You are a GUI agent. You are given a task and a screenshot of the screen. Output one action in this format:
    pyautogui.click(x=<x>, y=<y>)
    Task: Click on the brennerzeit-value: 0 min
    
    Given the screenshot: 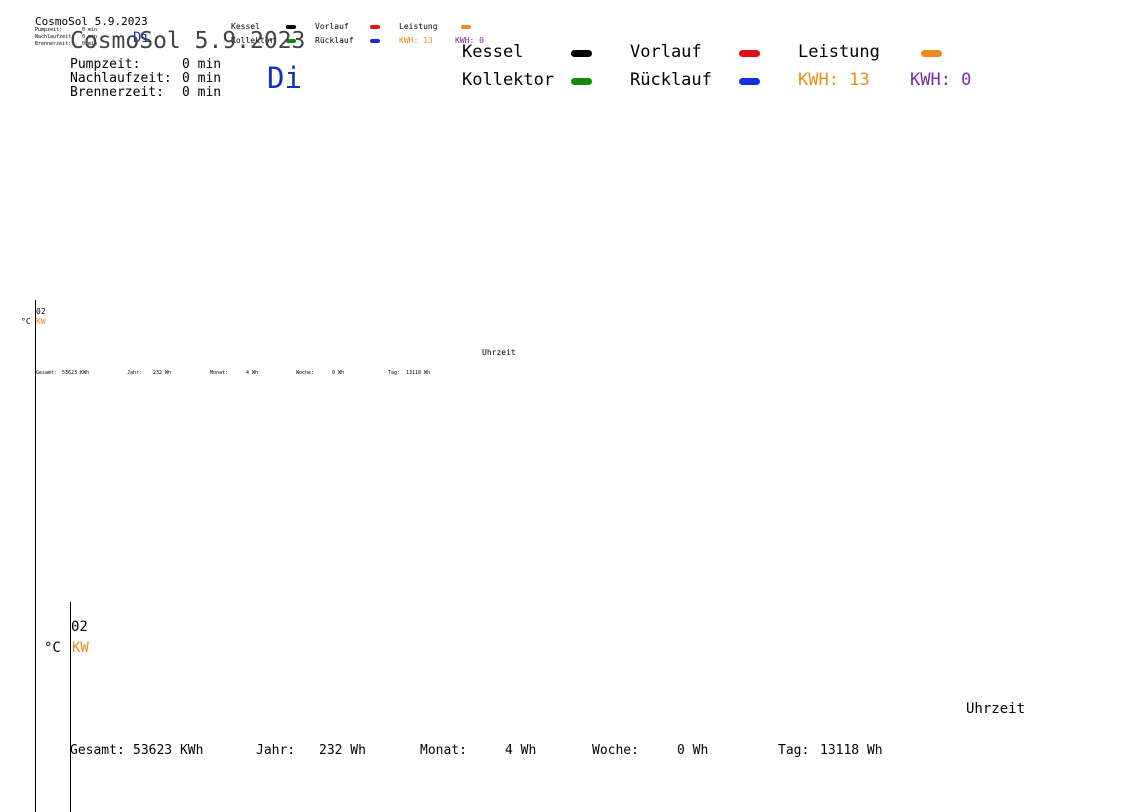 What is the action you would take?
    pyautogui.click(x=202, y=92)
    